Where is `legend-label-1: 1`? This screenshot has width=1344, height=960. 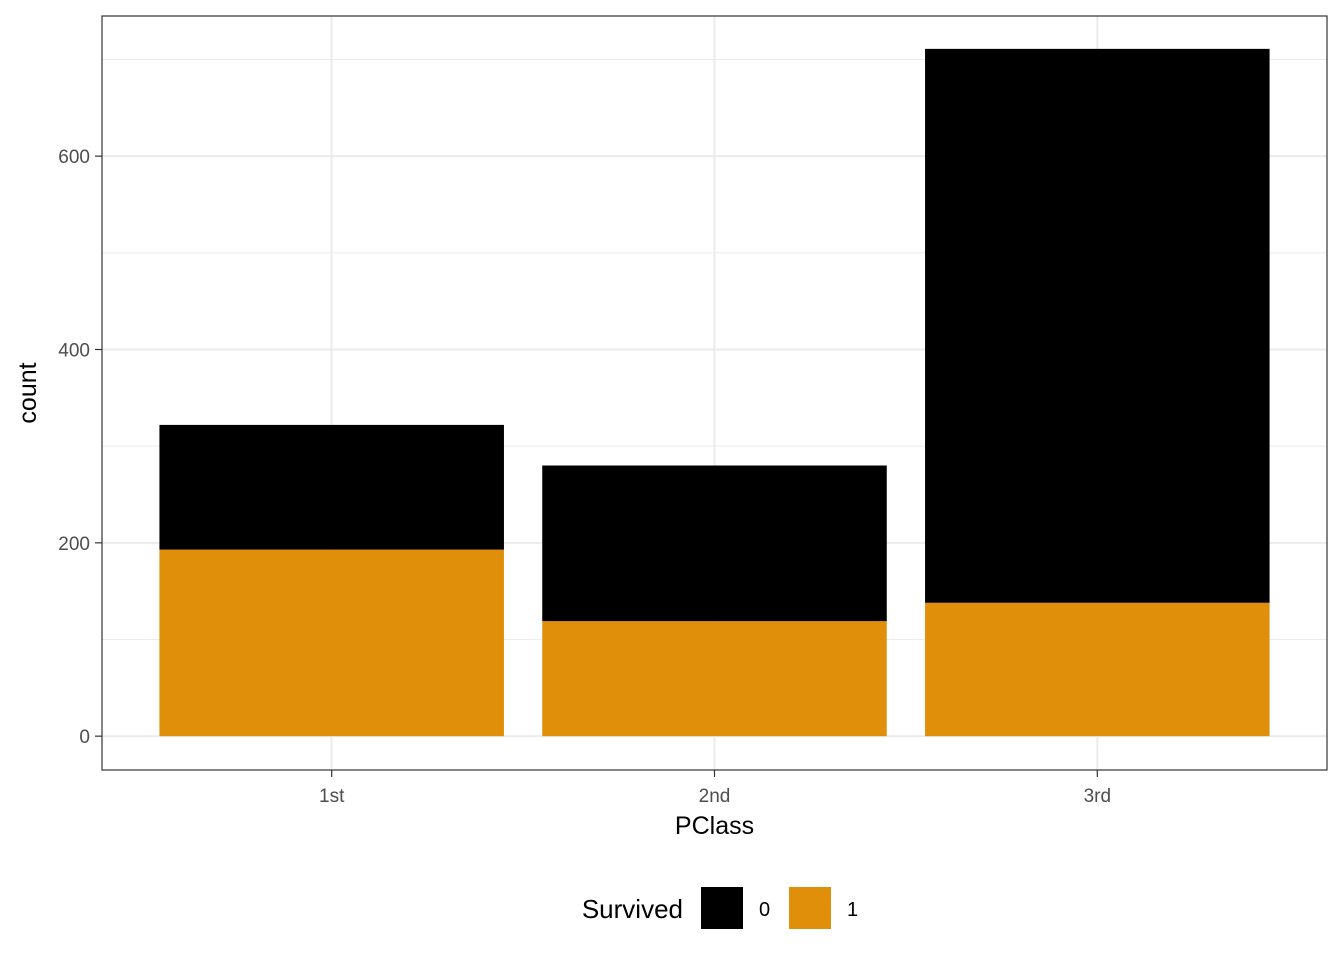
legend-label-1: 1 is located at coordinates (852, 910).